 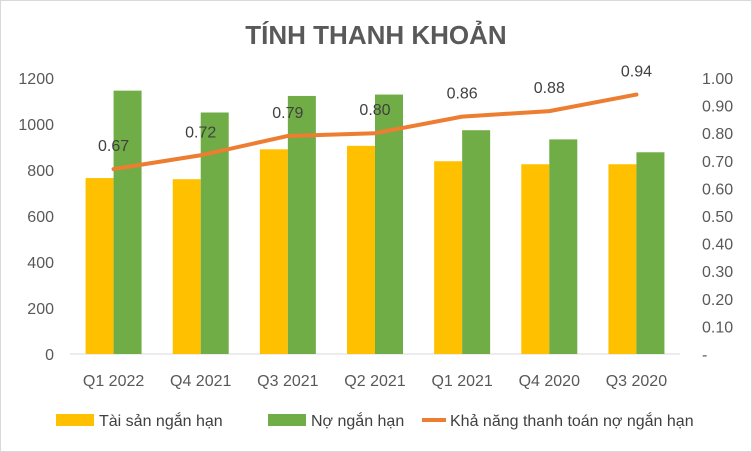 What do you see at coordinates (717, 245) in the screenshot?
I see `right-tick-label: 0.40` at bounding box center [717, 245].